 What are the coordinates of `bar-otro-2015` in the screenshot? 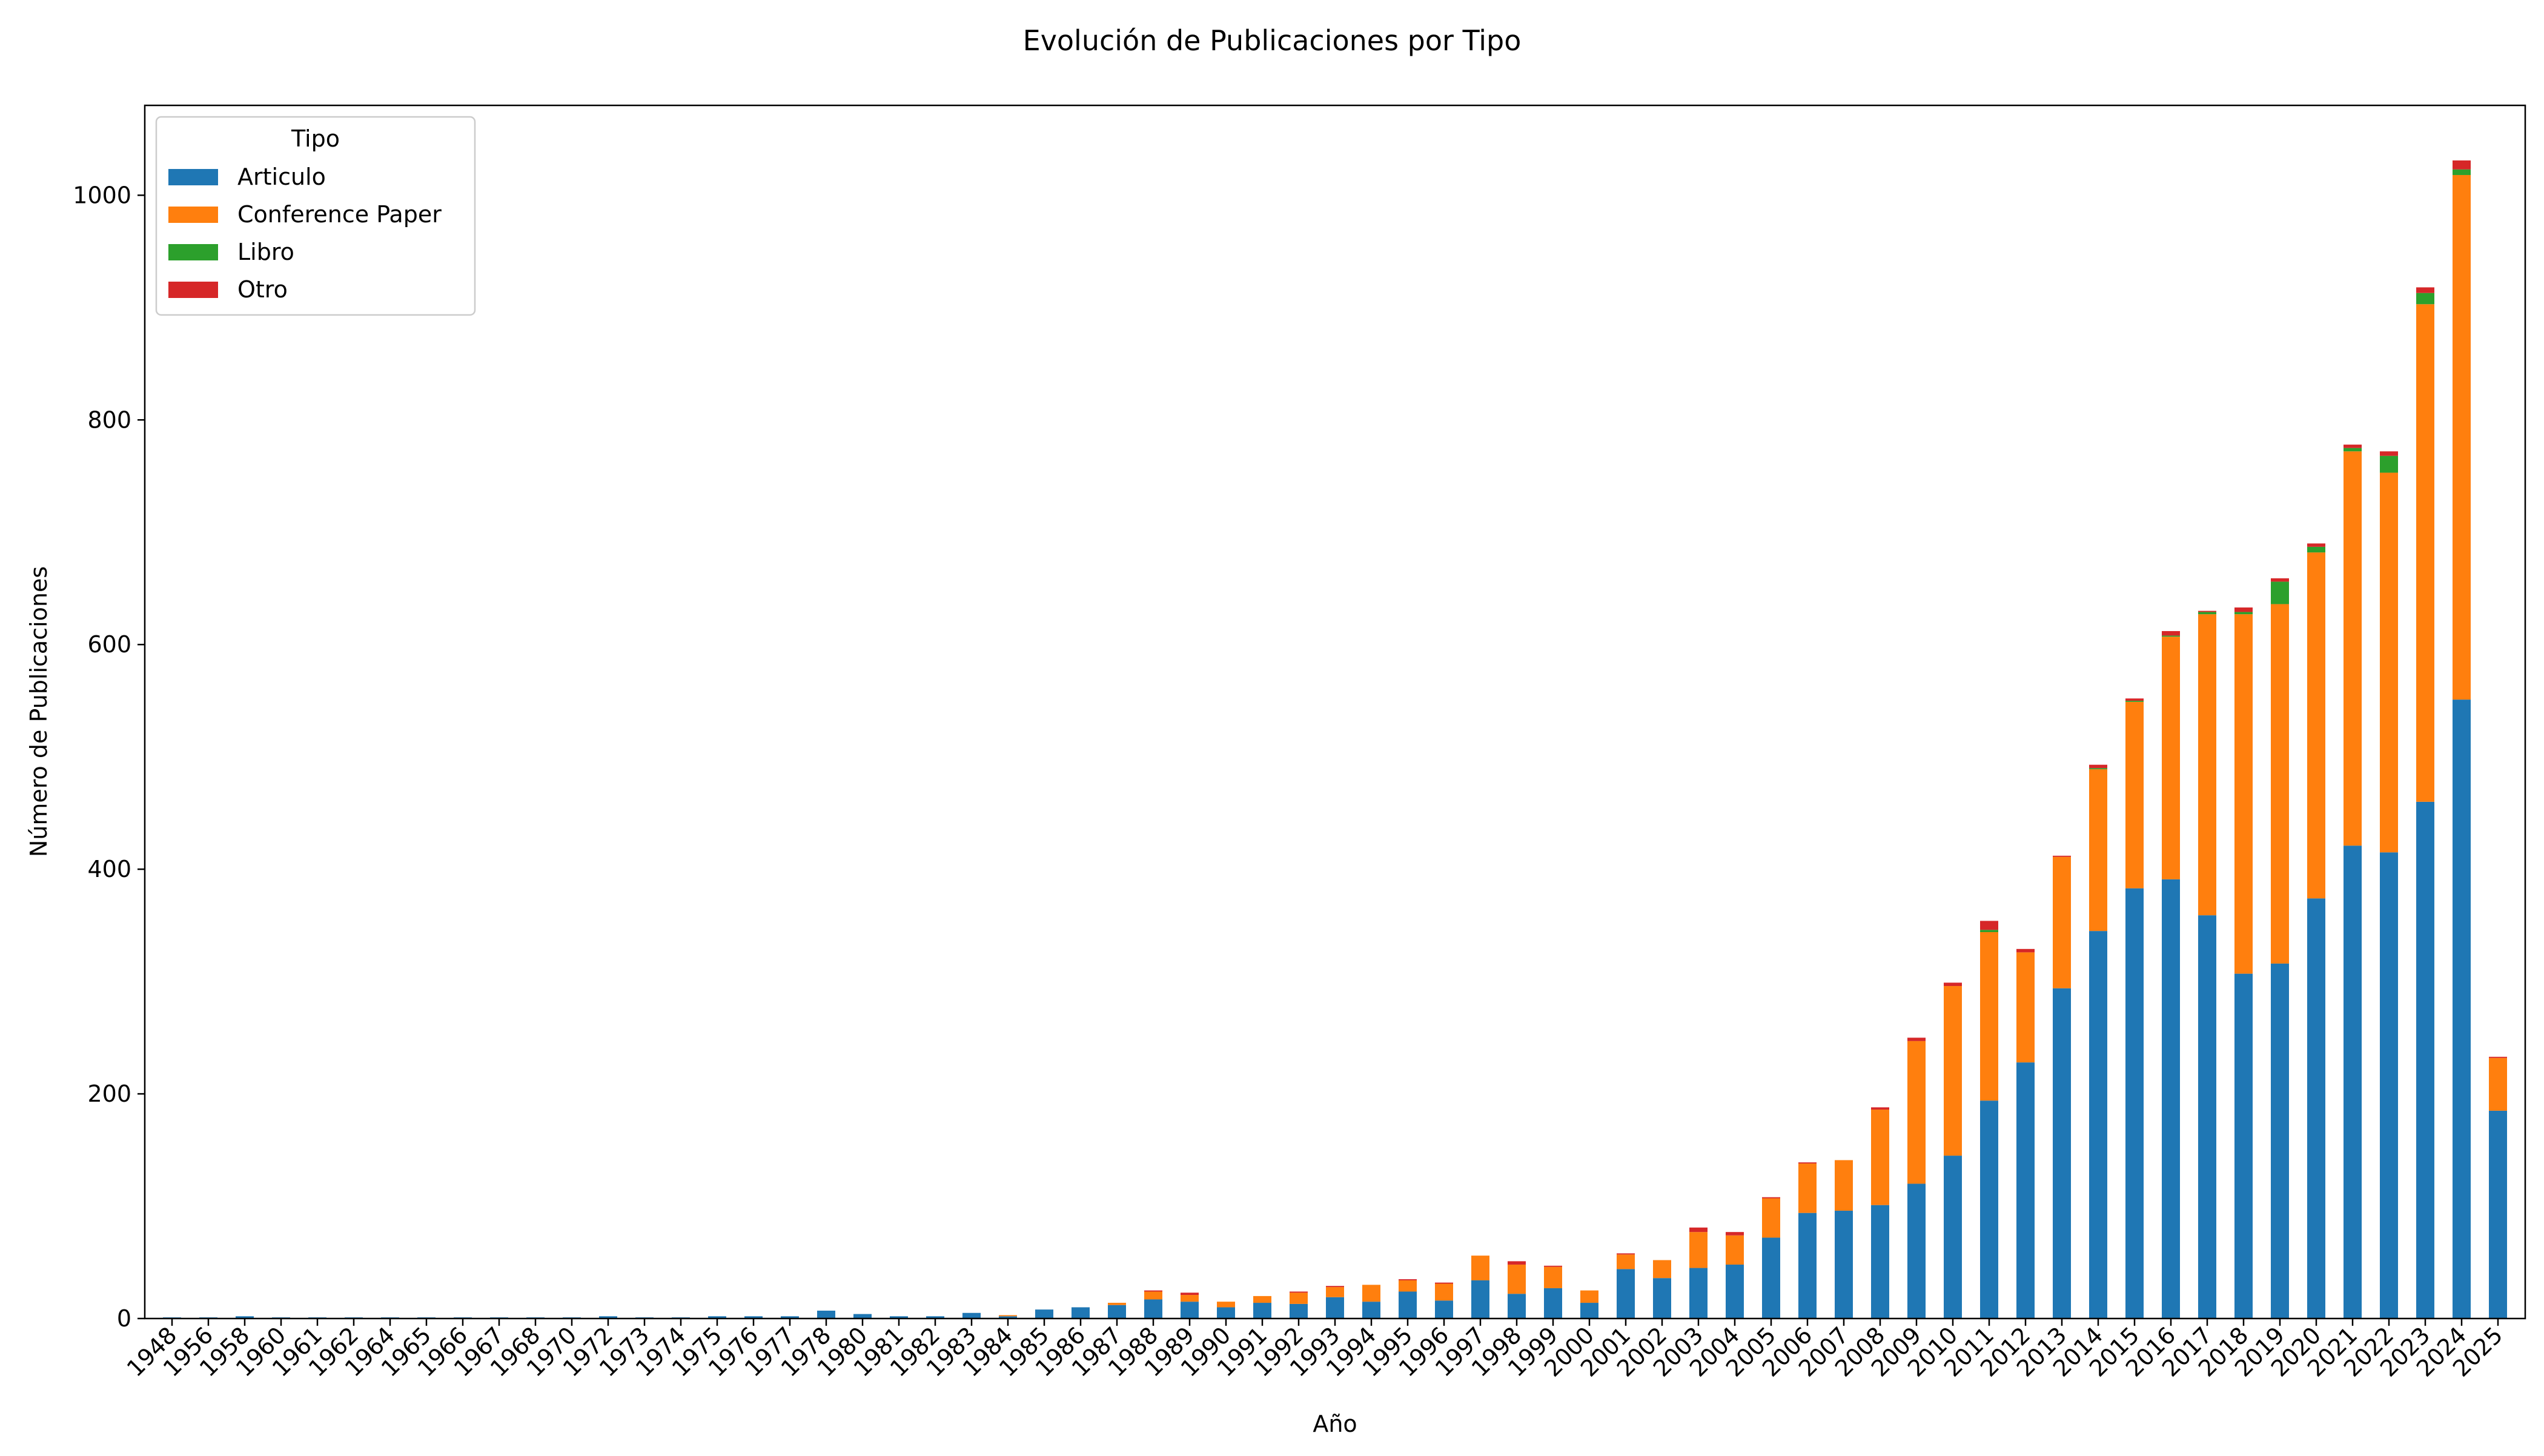 It's located at (2134, 699).